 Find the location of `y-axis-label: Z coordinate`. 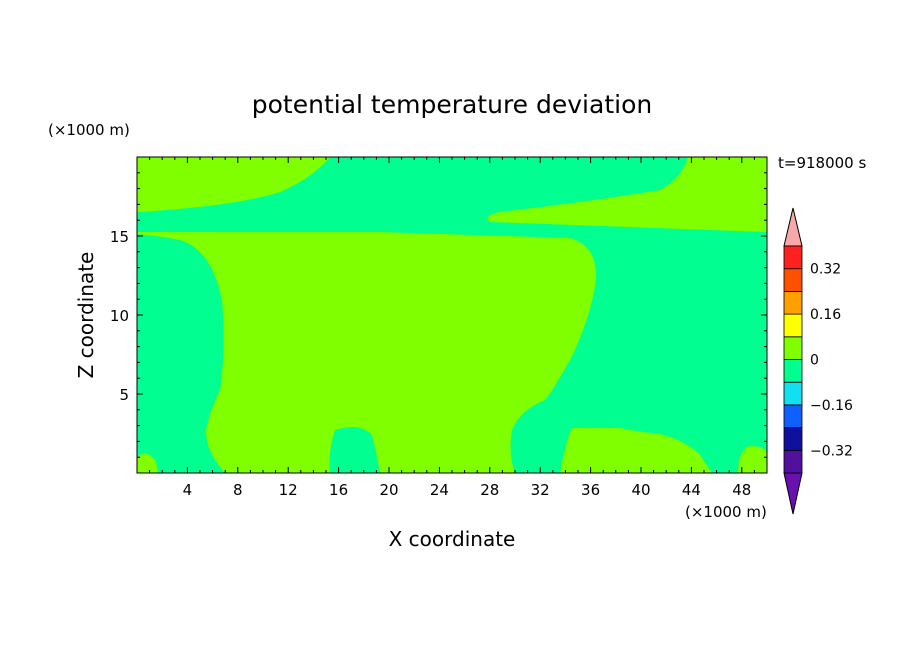

y-axis-label: Z coordinate is located at coordinates (86, 315).